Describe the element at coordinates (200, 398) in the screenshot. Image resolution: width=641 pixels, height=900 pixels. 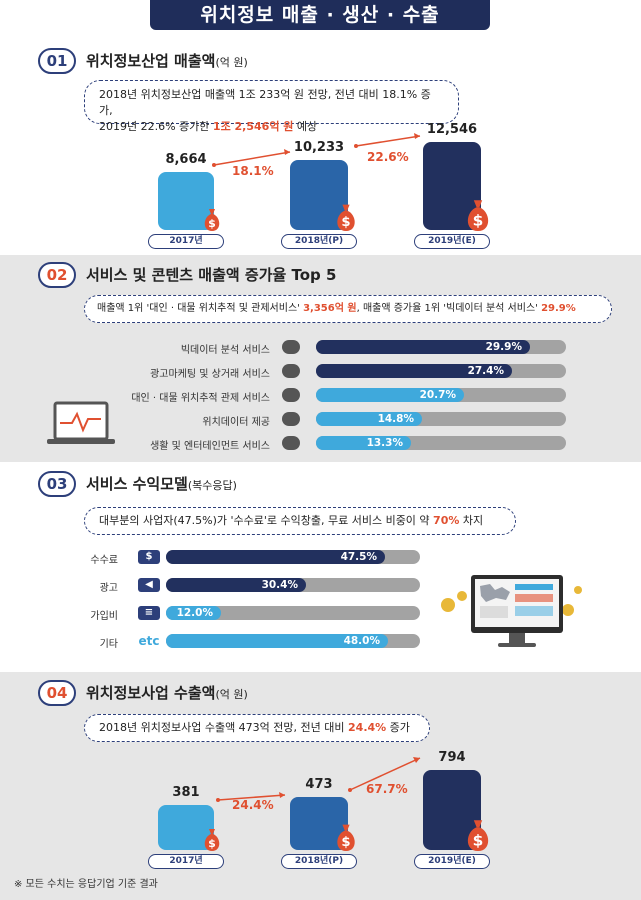
I see `bar-category-label: 대인 · 대물 위치추적 관제 서비스` at that location.